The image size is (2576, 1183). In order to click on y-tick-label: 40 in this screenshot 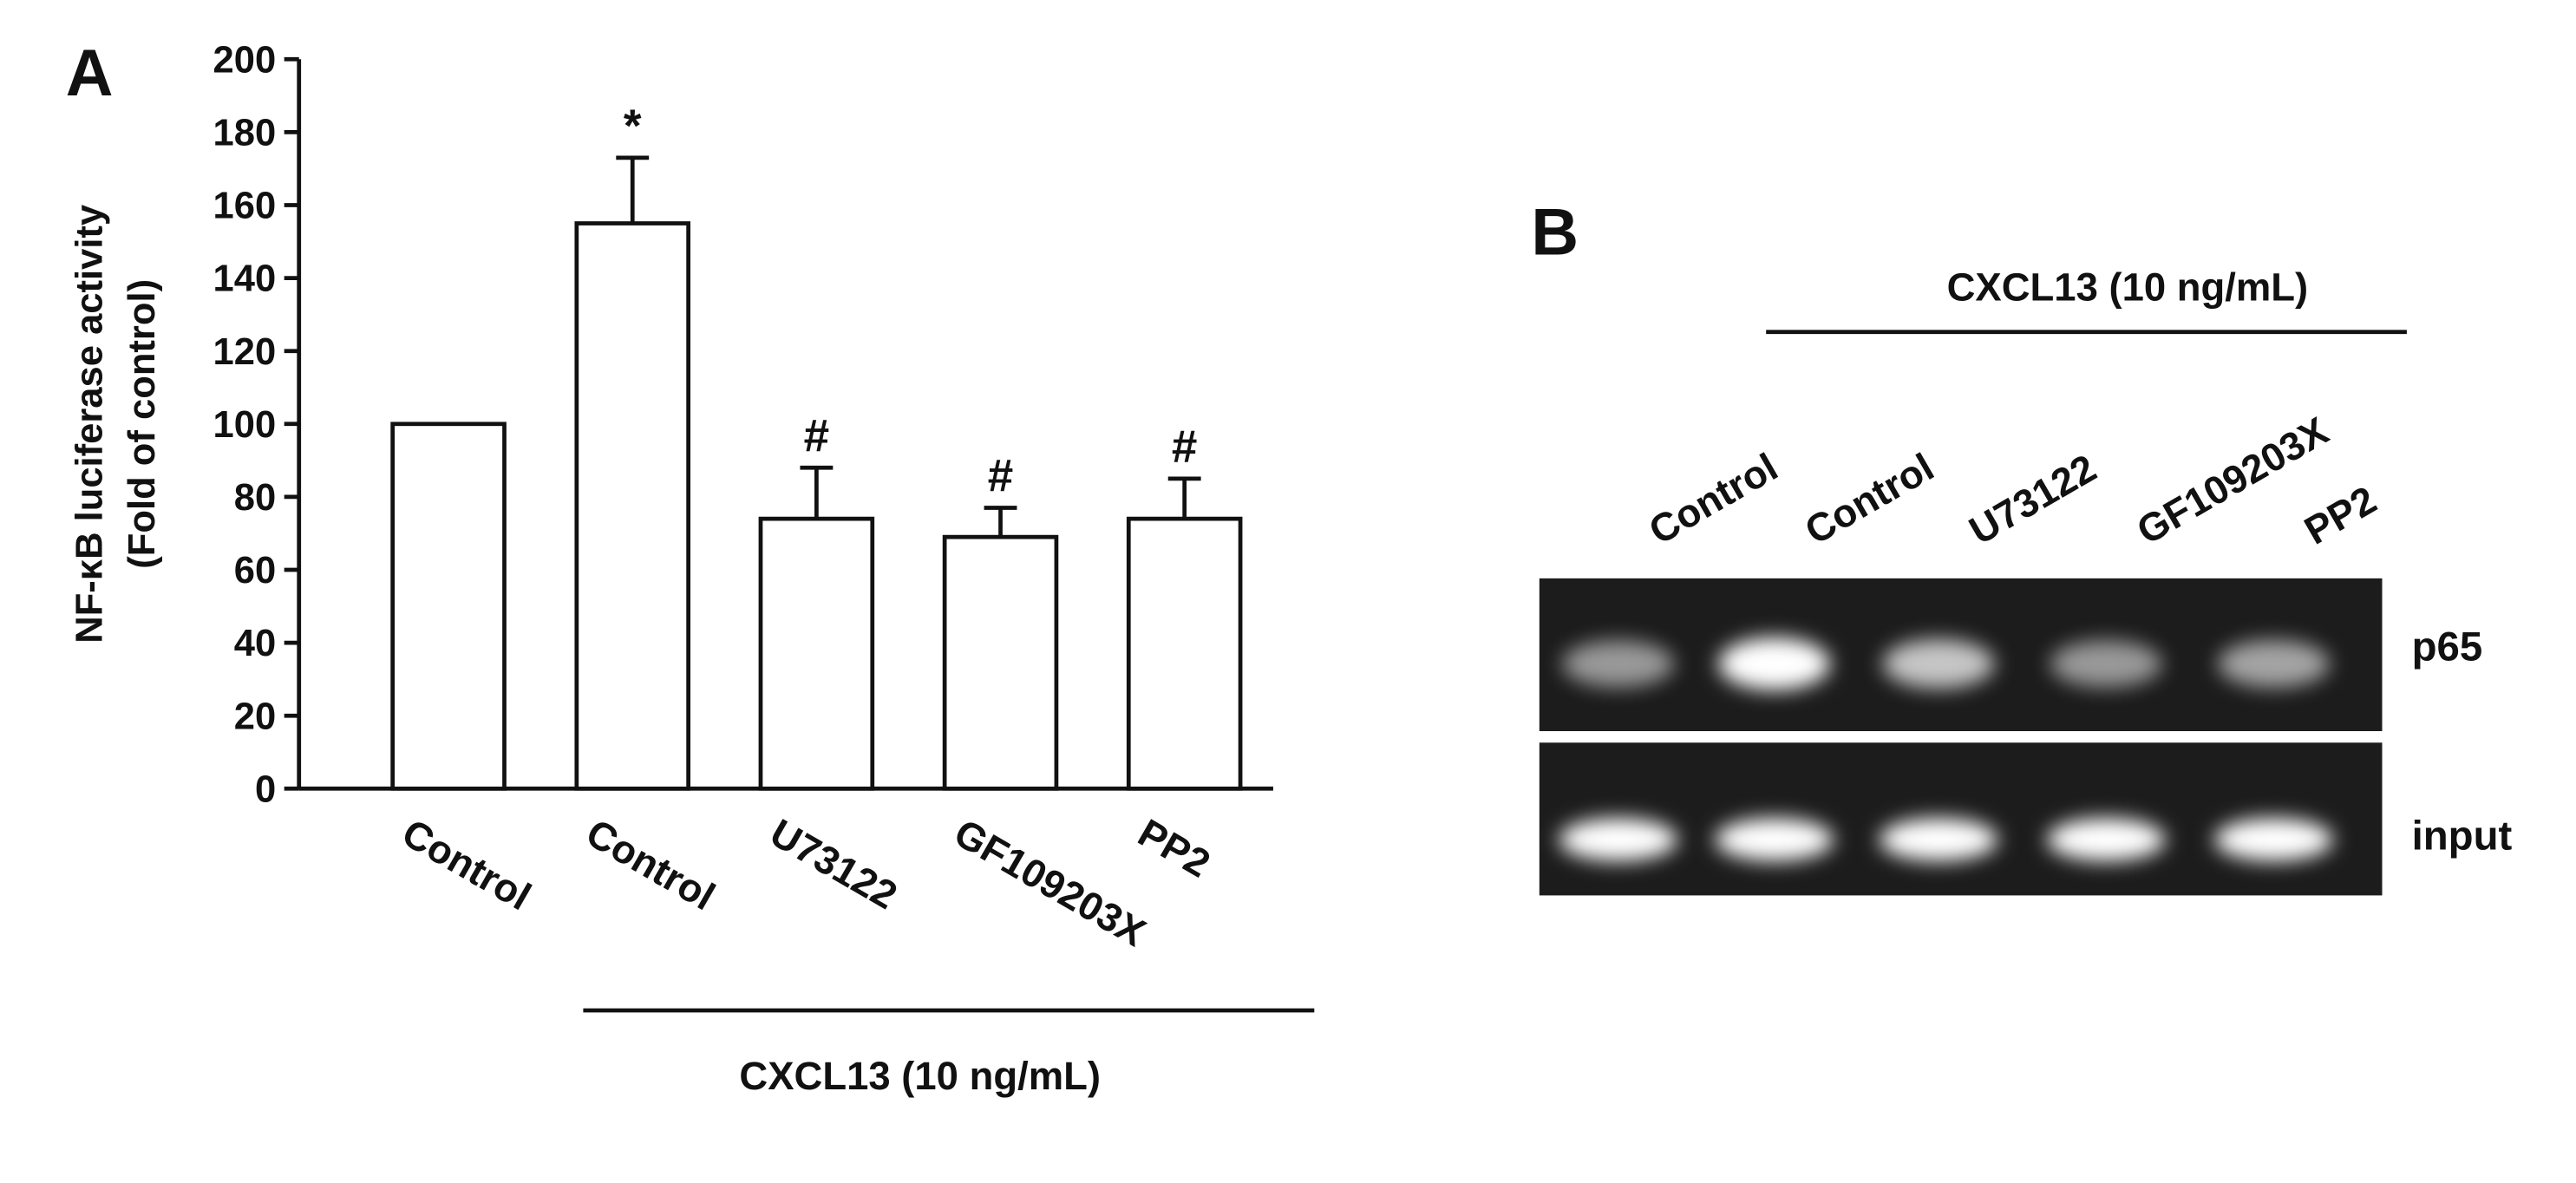, I will do `click(255, 643)`.